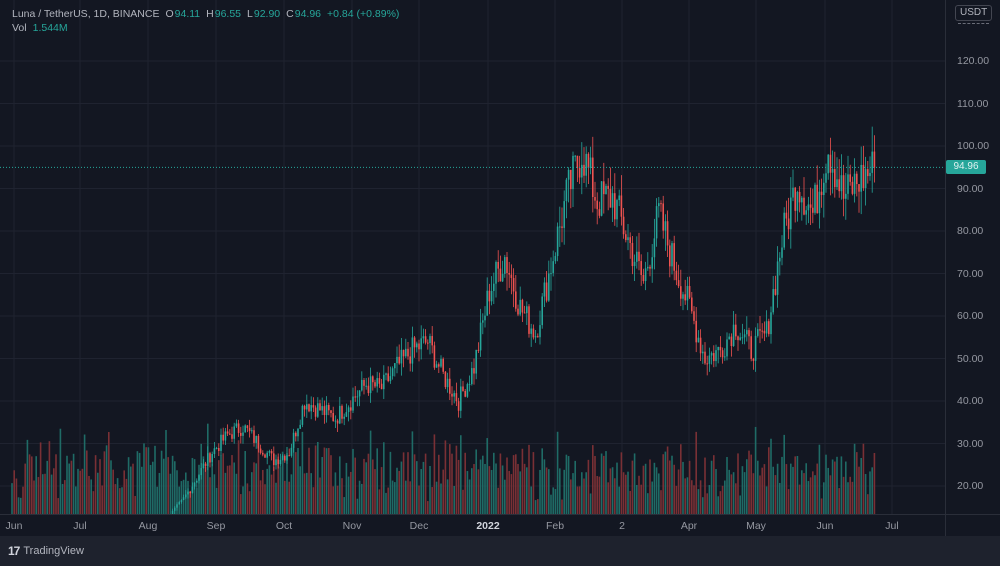 The height and width of the screenshot is (566, 1000). What do you see at coordinates (216, 526) in the screenshot?
I see `time-tick: Sep` at bounding box center [216, 526].